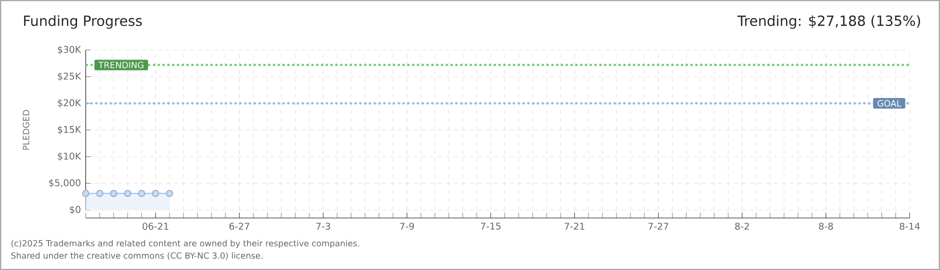 This screenshot has width=940, height=270. What do you see at coordinates (658, 226) in the screenshot?
I see `x-tick-label: 7-27` at bounding box center [658, 226].